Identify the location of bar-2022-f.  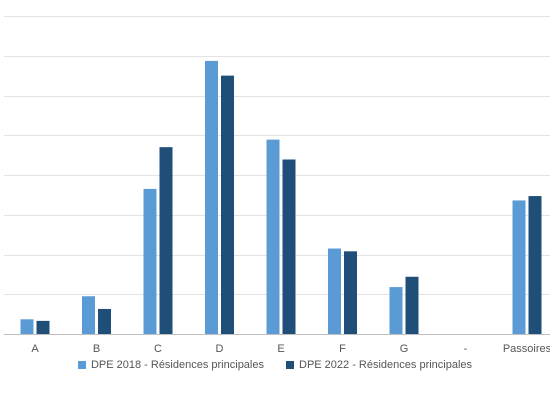
(350, 292).